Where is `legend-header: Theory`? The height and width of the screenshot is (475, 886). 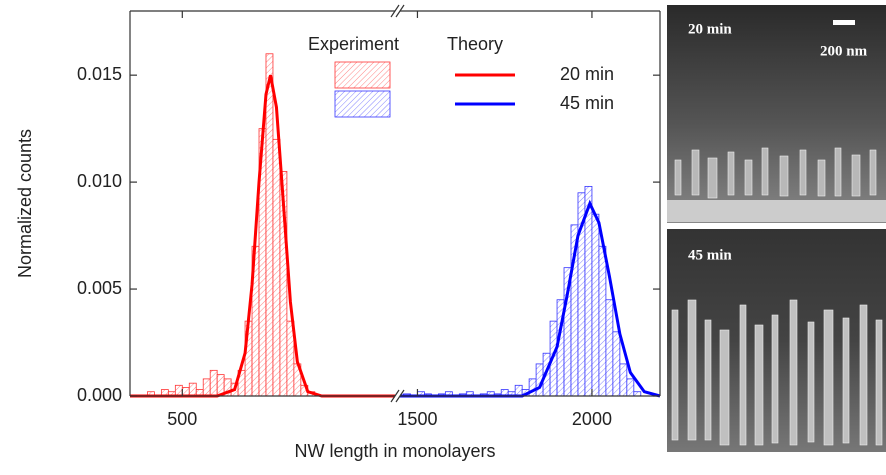
legend-header: Theory is located at coordinates (475, 44).